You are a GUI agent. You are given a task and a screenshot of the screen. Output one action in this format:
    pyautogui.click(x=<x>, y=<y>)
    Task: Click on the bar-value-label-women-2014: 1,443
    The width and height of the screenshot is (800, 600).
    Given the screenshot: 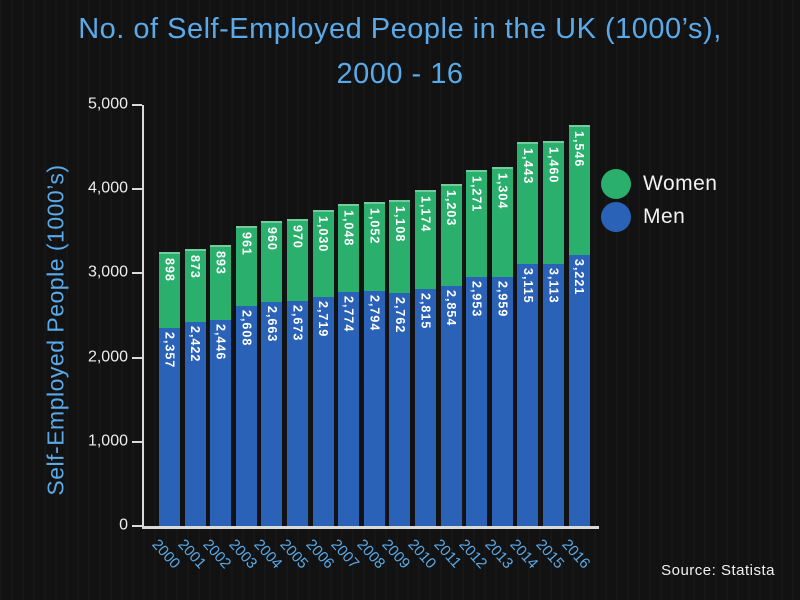 What is the action you would take?
    pyautogui.click(x=527, y=166)
    